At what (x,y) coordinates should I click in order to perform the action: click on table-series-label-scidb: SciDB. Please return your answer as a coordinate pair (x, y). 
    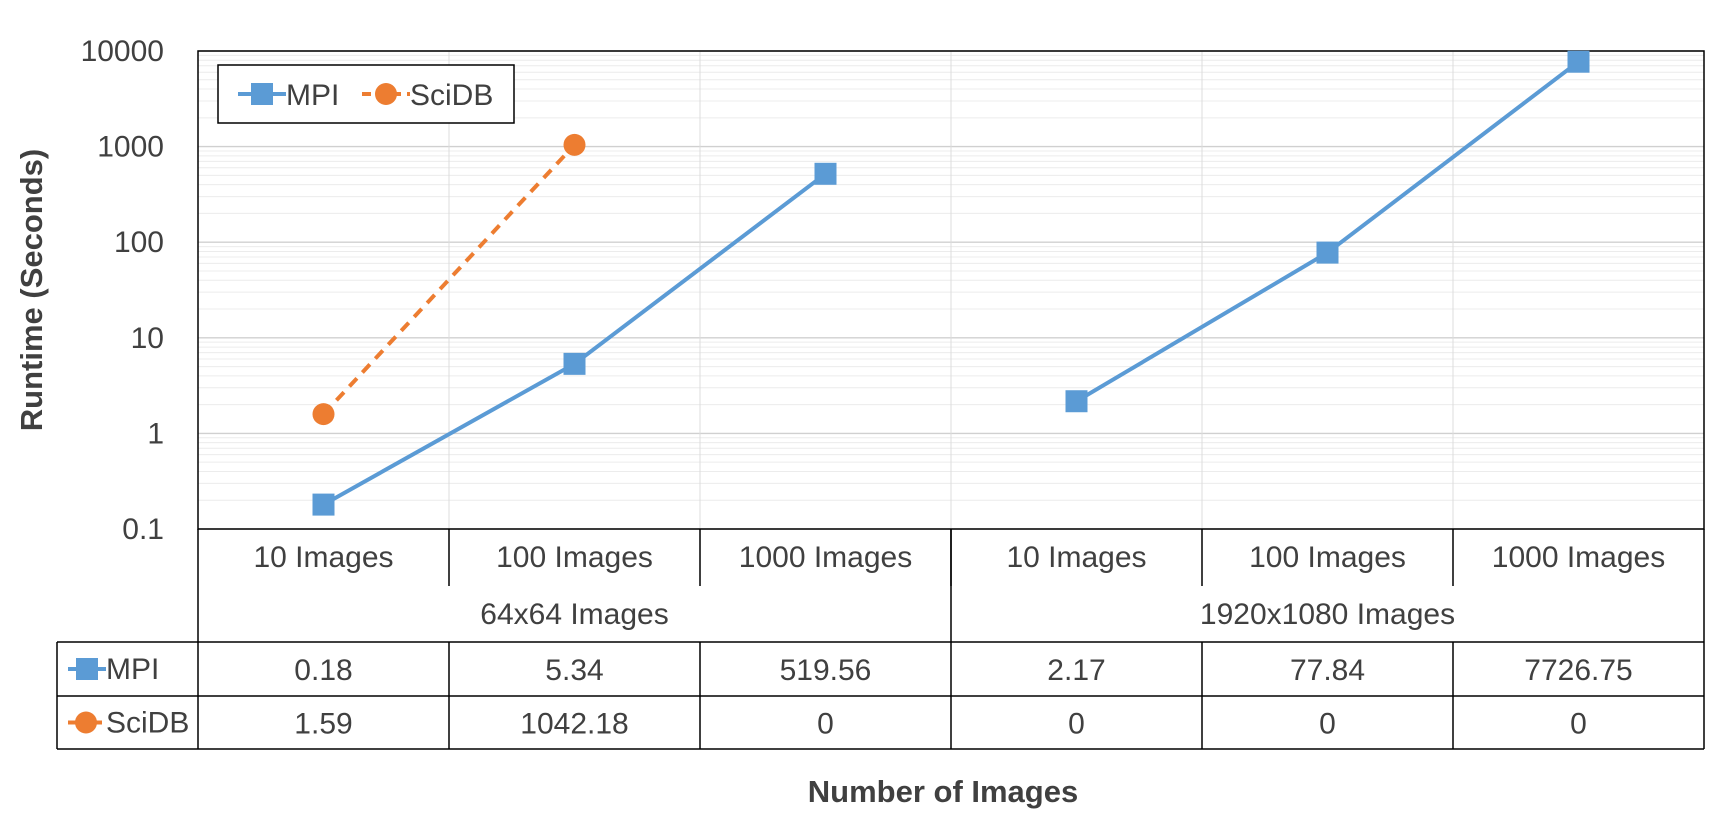
    Looking at the image, I should click on (147, 723).